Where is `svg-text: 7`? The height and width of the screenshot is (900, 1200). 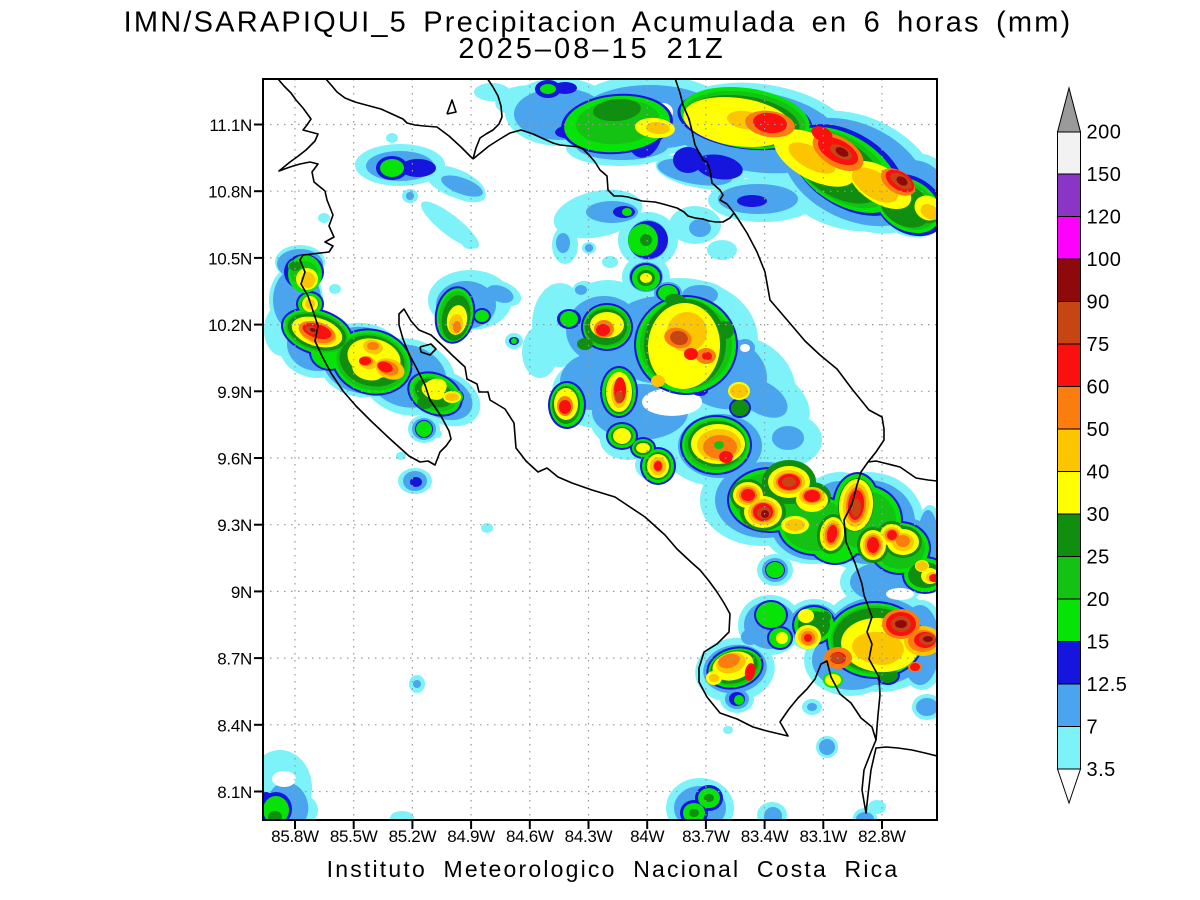 svg-text: 7 is located at coordinates (1093, 728).